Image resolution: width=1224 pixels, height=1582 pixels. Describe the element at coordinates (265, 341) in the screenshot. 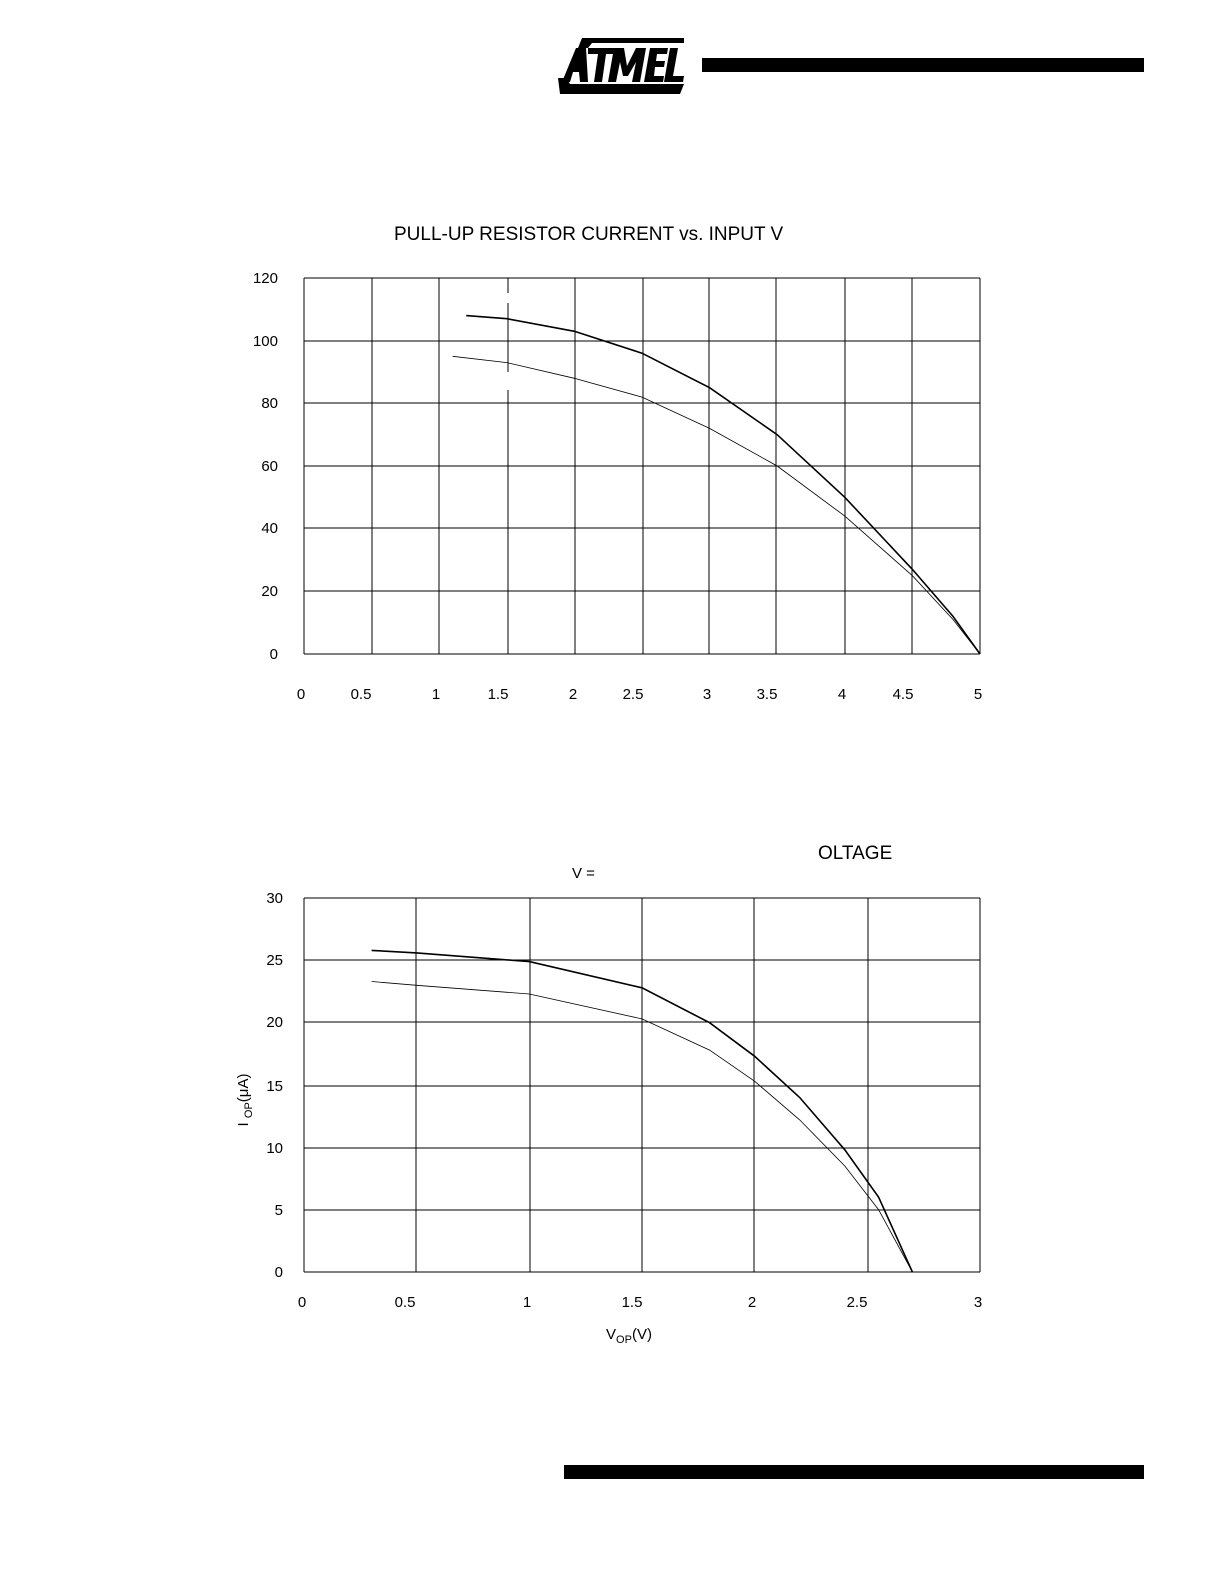

I see `chart1-y-tick-label: 100` at that location.